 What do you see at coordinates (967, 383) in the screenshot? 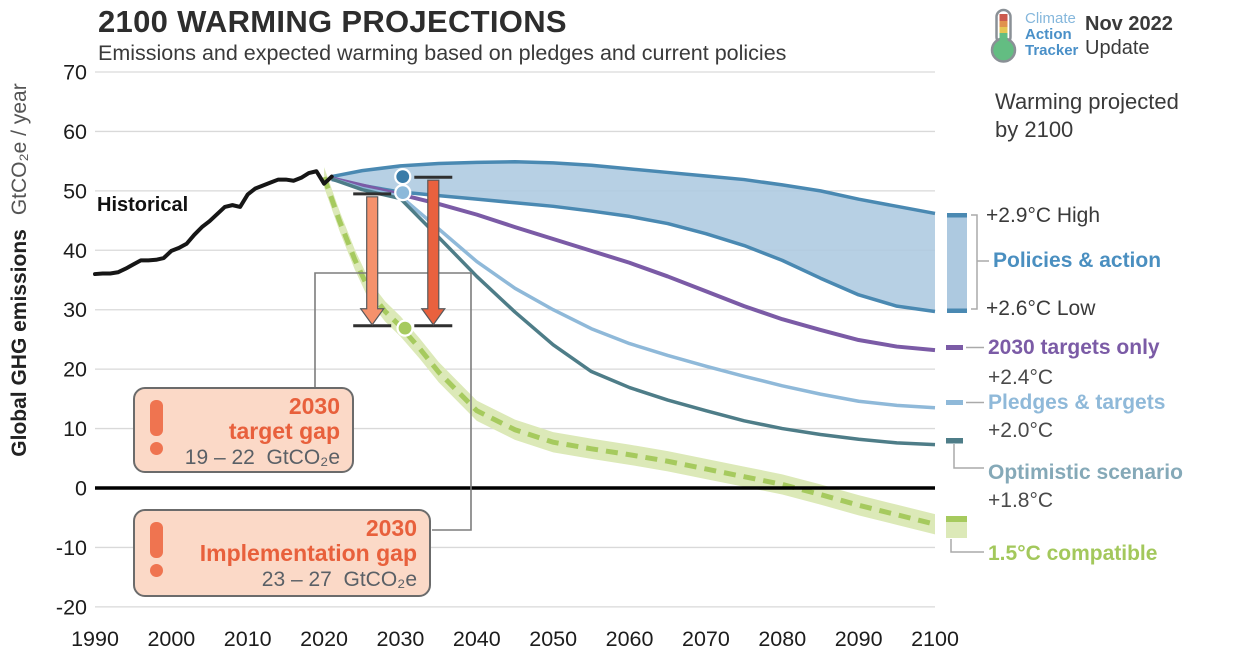
I see `legend-swatches` at bounding box center [967, 383].